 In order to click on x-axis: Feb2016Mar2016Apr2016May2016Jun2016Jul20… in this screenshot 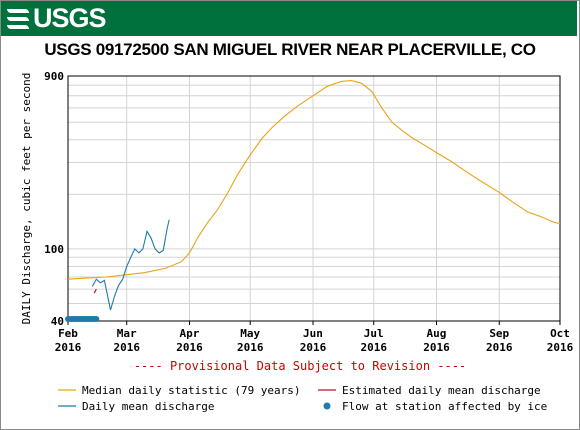, I will do `click(314, 337)`.